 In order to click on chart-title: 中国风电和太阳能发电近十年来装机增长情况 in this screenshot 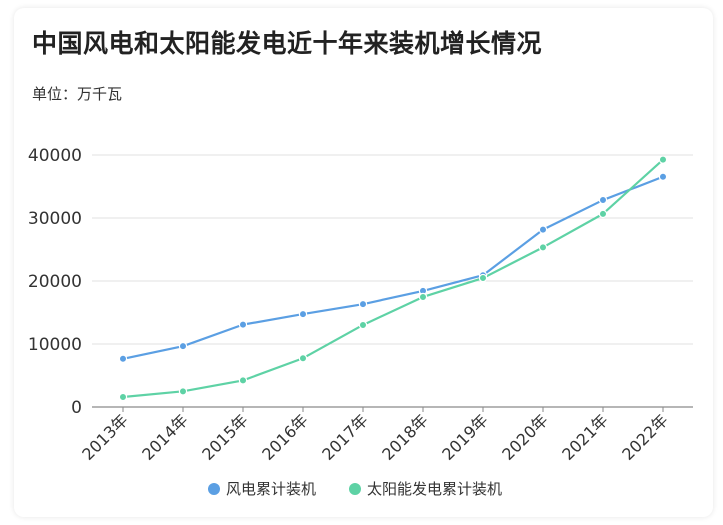, I will do `click(287, 43)`.